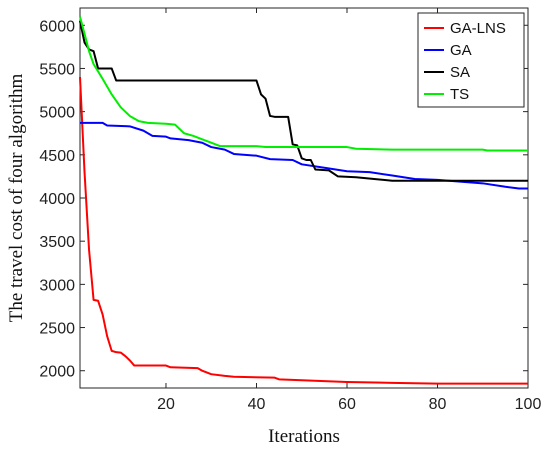  Describe the element at coordinates (478, 28) in the screenshot. I see `legend-label: GA-LNS` at that location.